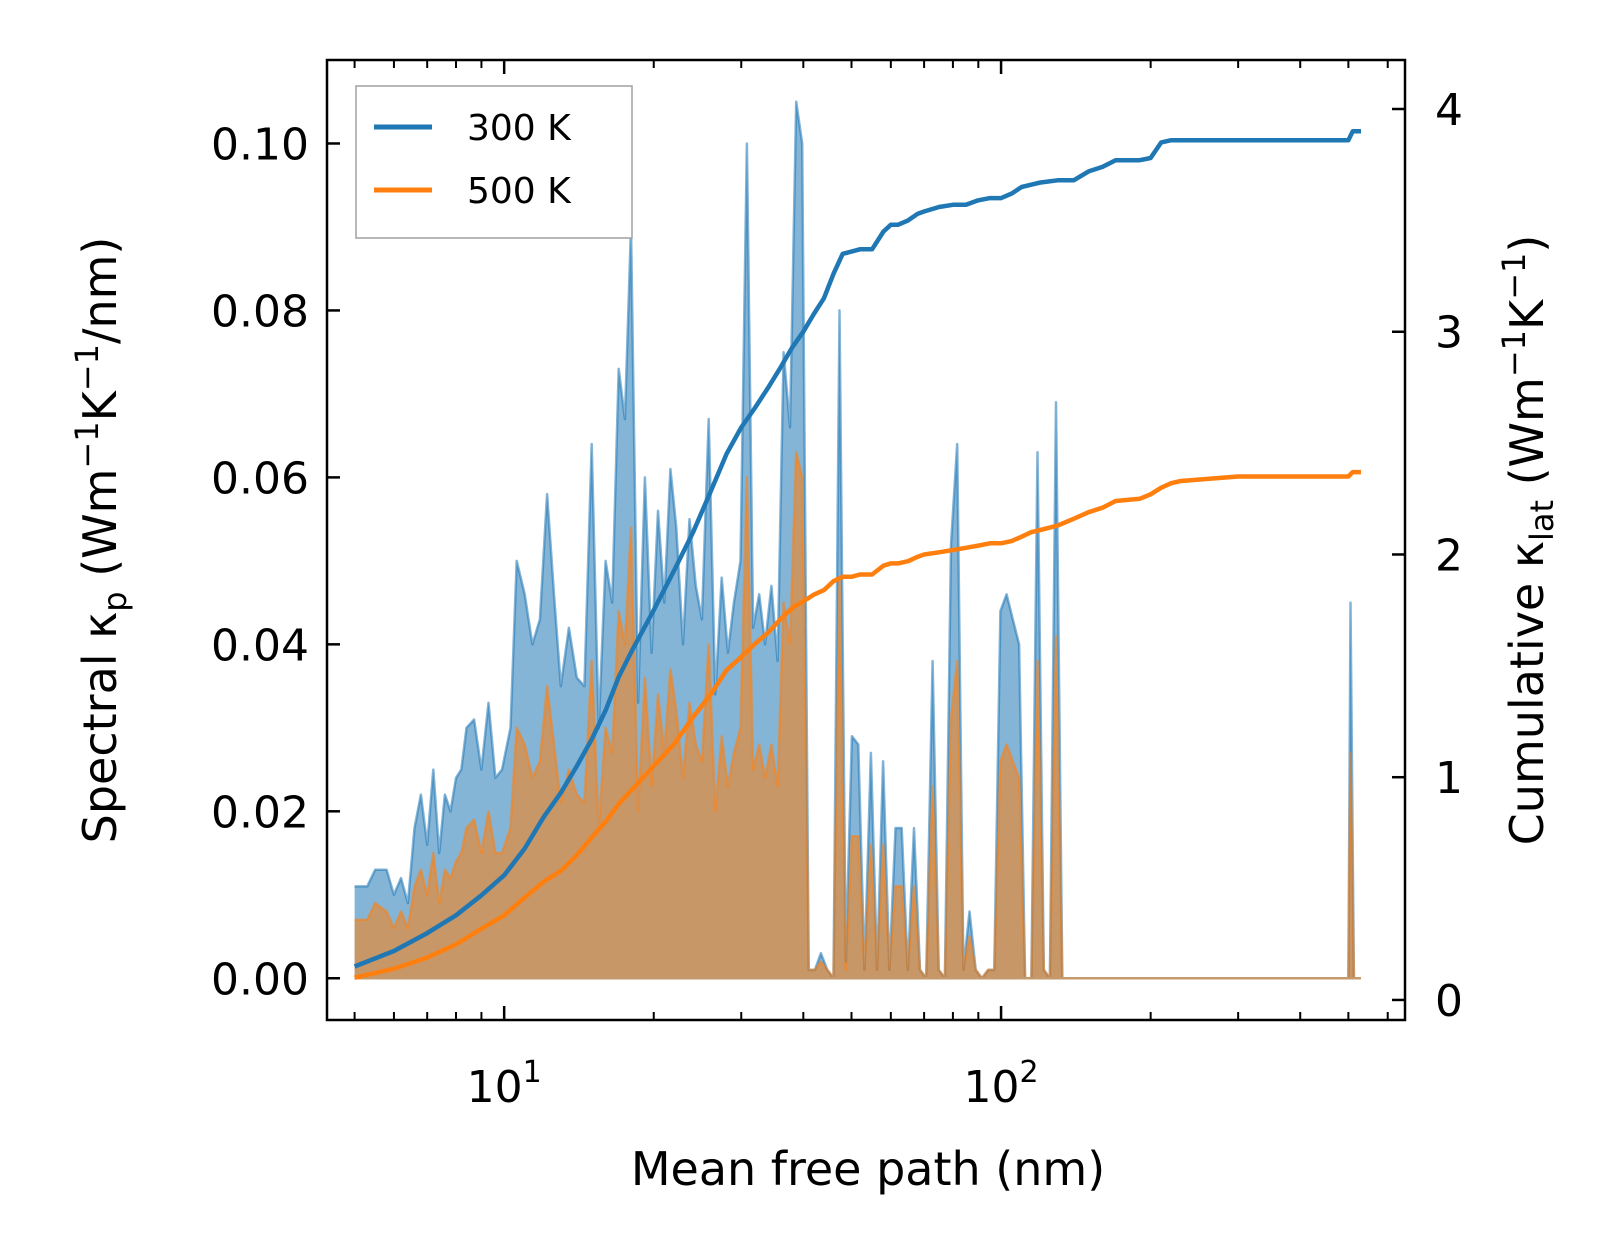 The image size is (1623, 1254). I want to click on y-left-label-base: Spectral κ, so click(100, 728).